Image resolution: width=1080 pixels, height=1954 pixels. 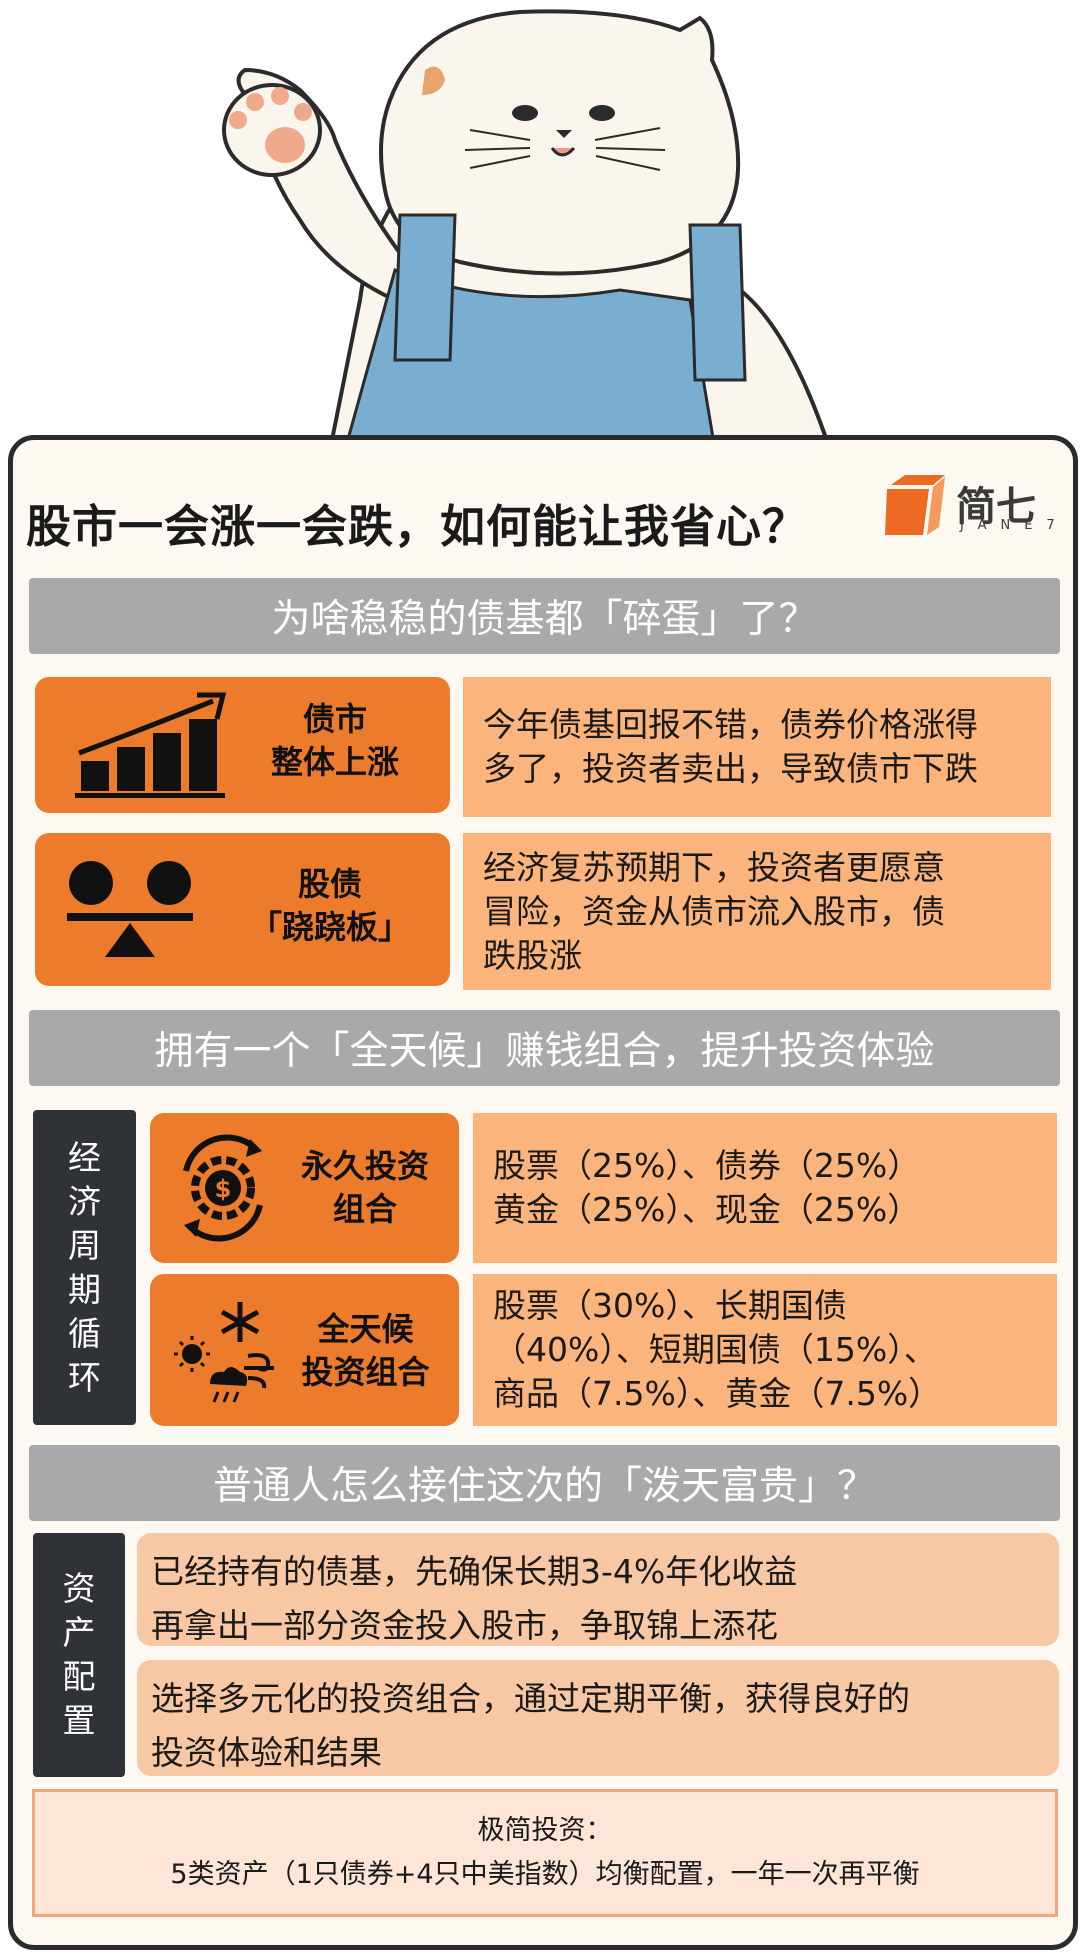 I want to click on card-permanent-portfolio: $ 永久投资 组合, so click(x=304, y=1188).